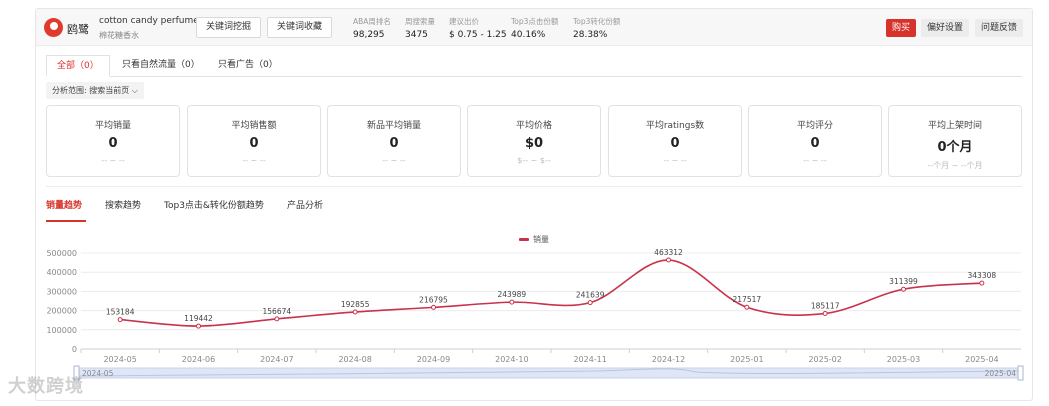 This screenshot has width=1049, height=406. Describe the element at coordinates (433, 359) in the screenshot. I see `x-tick-label: 2024-09` at that location.